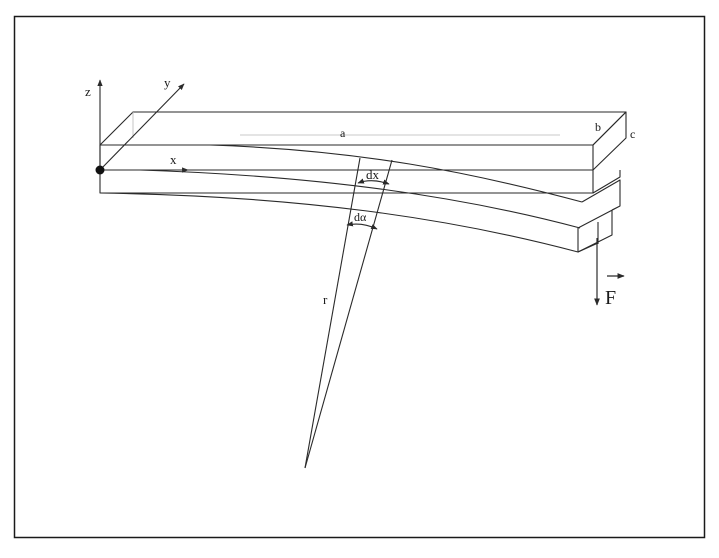 The width and height of the screenshot is (719, 558). I want to click on curvature-lines, so click(348, 313).